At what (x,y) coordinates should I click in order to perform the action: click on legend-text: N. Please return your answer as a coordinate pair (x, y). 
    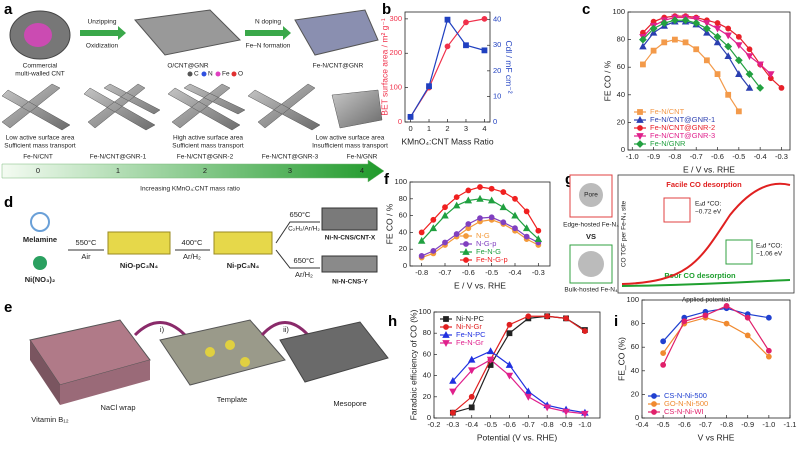
    Looking at the image, I should click on (210, 74).